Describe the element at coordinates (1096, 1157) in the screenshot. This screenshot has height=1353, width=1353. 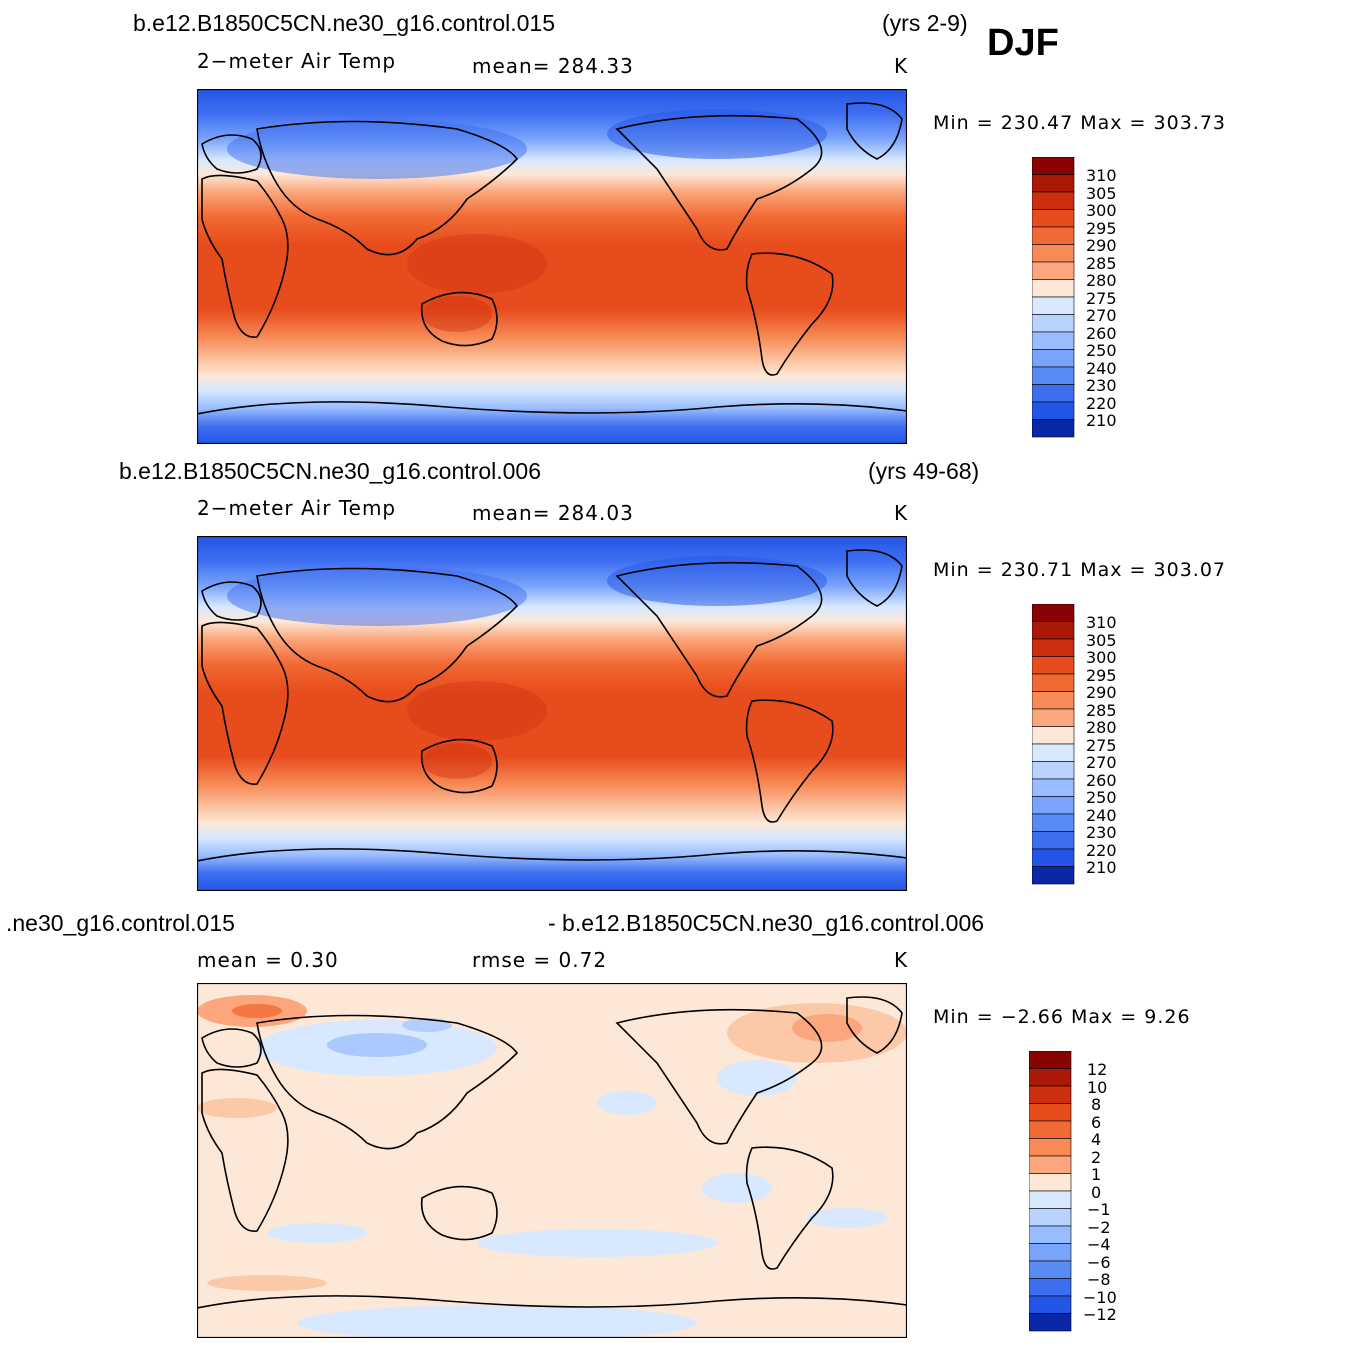
I see `panel3-cbar-label: 2` at that location.